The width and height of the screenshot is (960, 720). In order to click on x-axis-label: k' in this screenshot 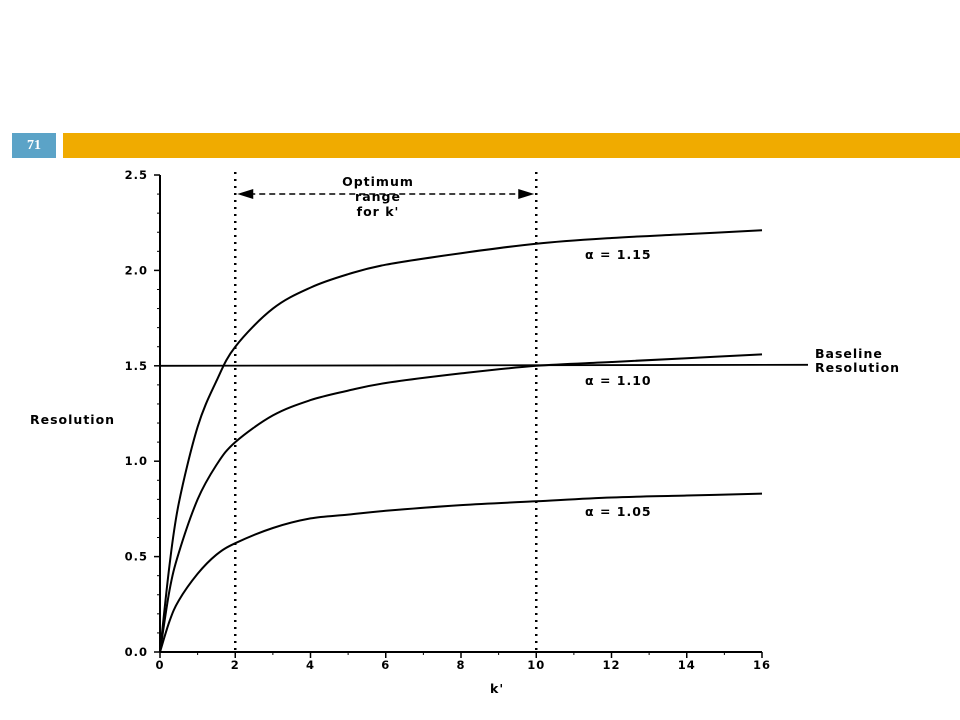, I will do `click(497, 688)`.